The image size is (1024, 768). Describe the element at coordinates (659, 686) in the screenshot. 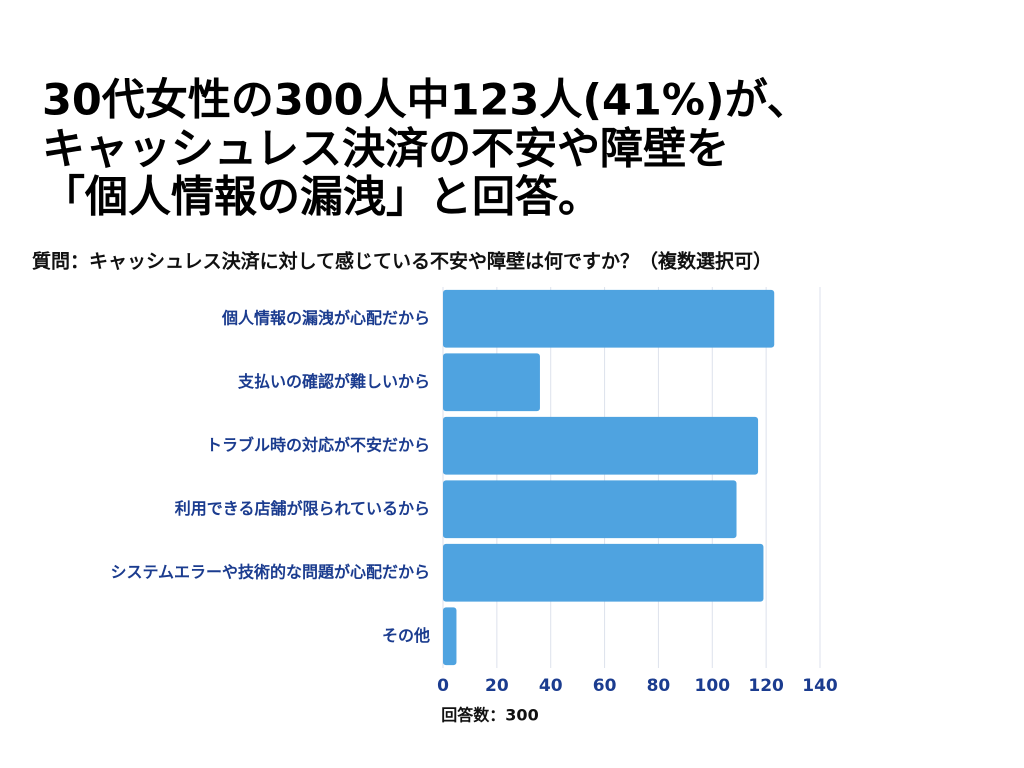

I see `x-tick-label: 80` at that location.